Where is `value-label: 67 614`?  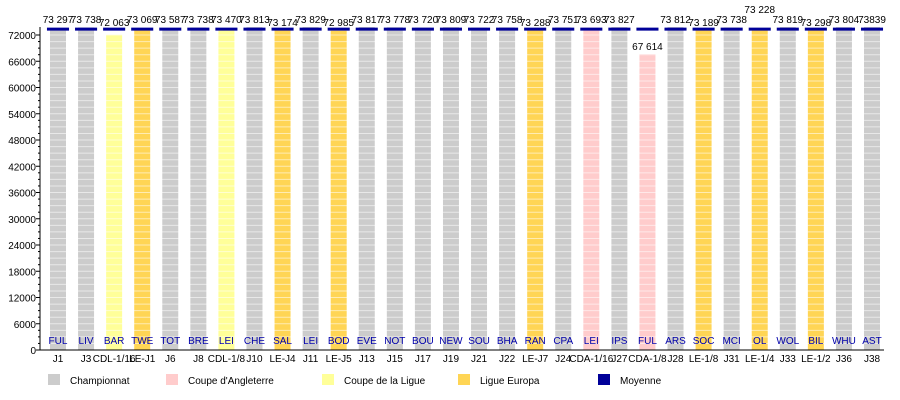
value-label: 67 614 is located at coordinates (647, 47).